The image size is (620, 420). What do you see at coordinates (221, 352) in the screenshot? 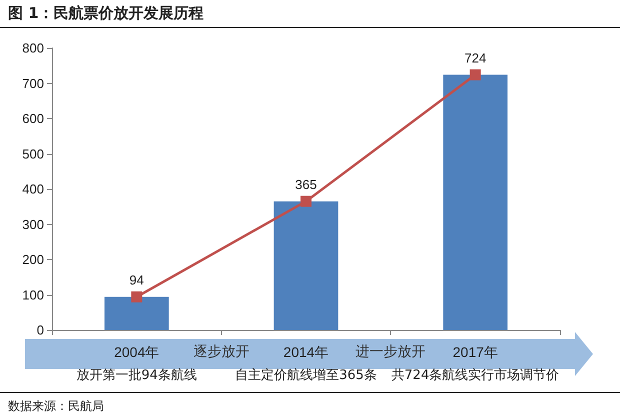
I see `text: 逐步放开` at bounding box center [221, 352].